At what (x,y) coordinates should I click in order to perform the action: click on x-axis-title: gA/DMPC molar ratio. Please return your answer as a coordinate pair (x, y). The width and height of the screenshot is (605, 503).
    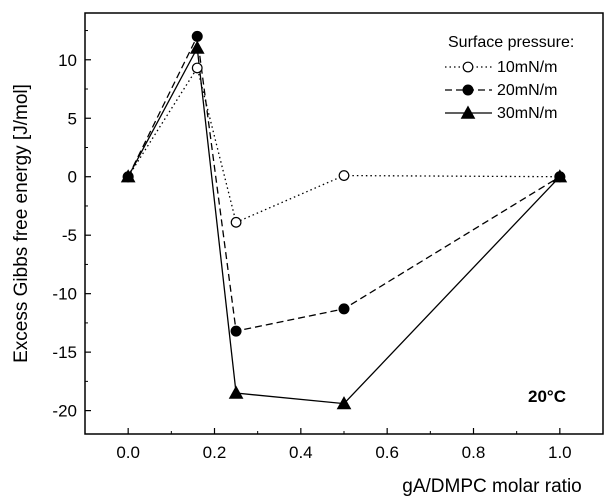
    Looking at the image, I should click on (492, 486).